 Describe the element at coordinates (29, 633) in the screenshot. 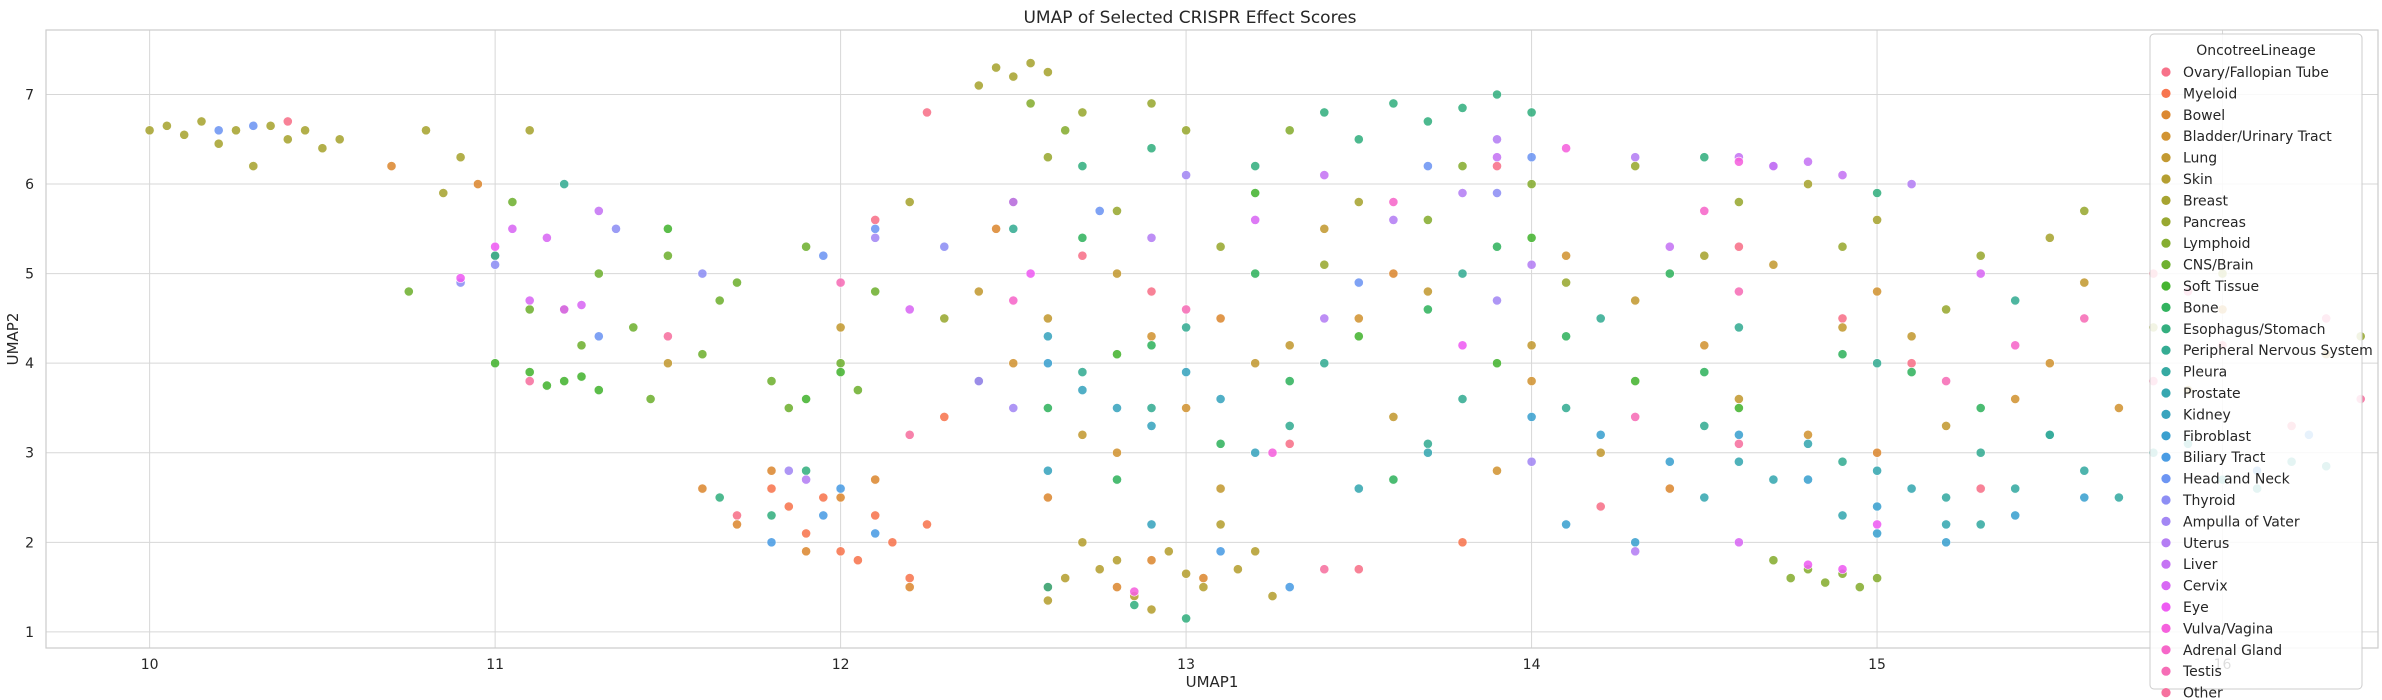

I see `y-tick-label: 1` at that location.